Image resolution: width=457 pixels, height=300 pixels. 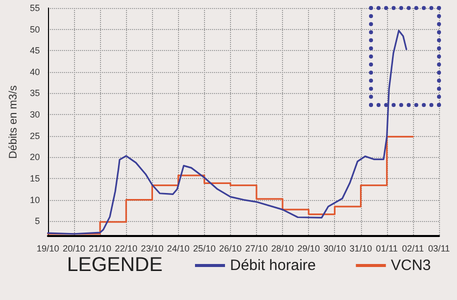 What do you see at coordinates (35, 71) in the screenshot?
I see `y-tick-label: 40` at bounding box center [35, 71].